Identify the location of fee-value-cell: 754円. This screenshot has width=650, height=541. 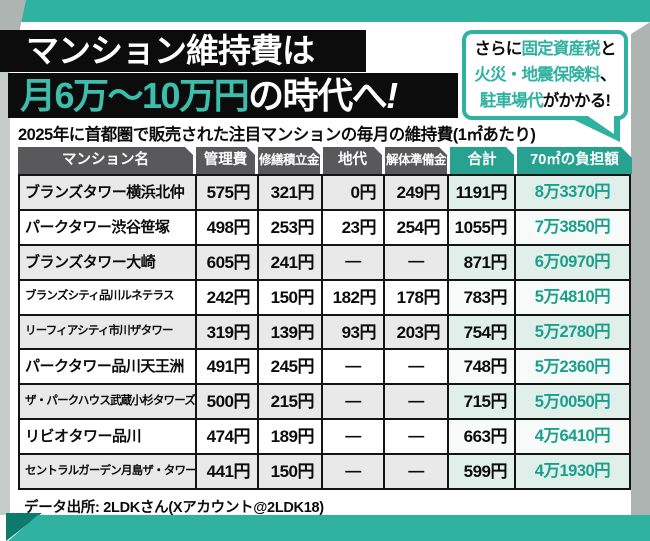
(480, 332).